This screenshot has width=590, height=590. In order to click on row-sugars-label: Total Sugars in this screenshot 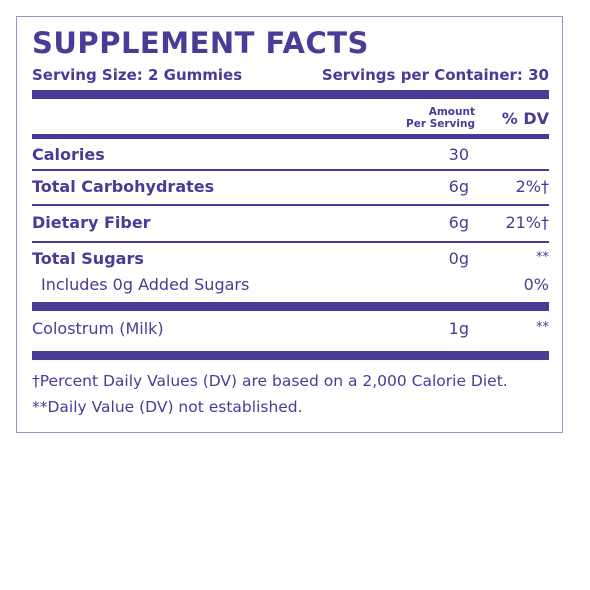, I will do `click(88, 258)`.